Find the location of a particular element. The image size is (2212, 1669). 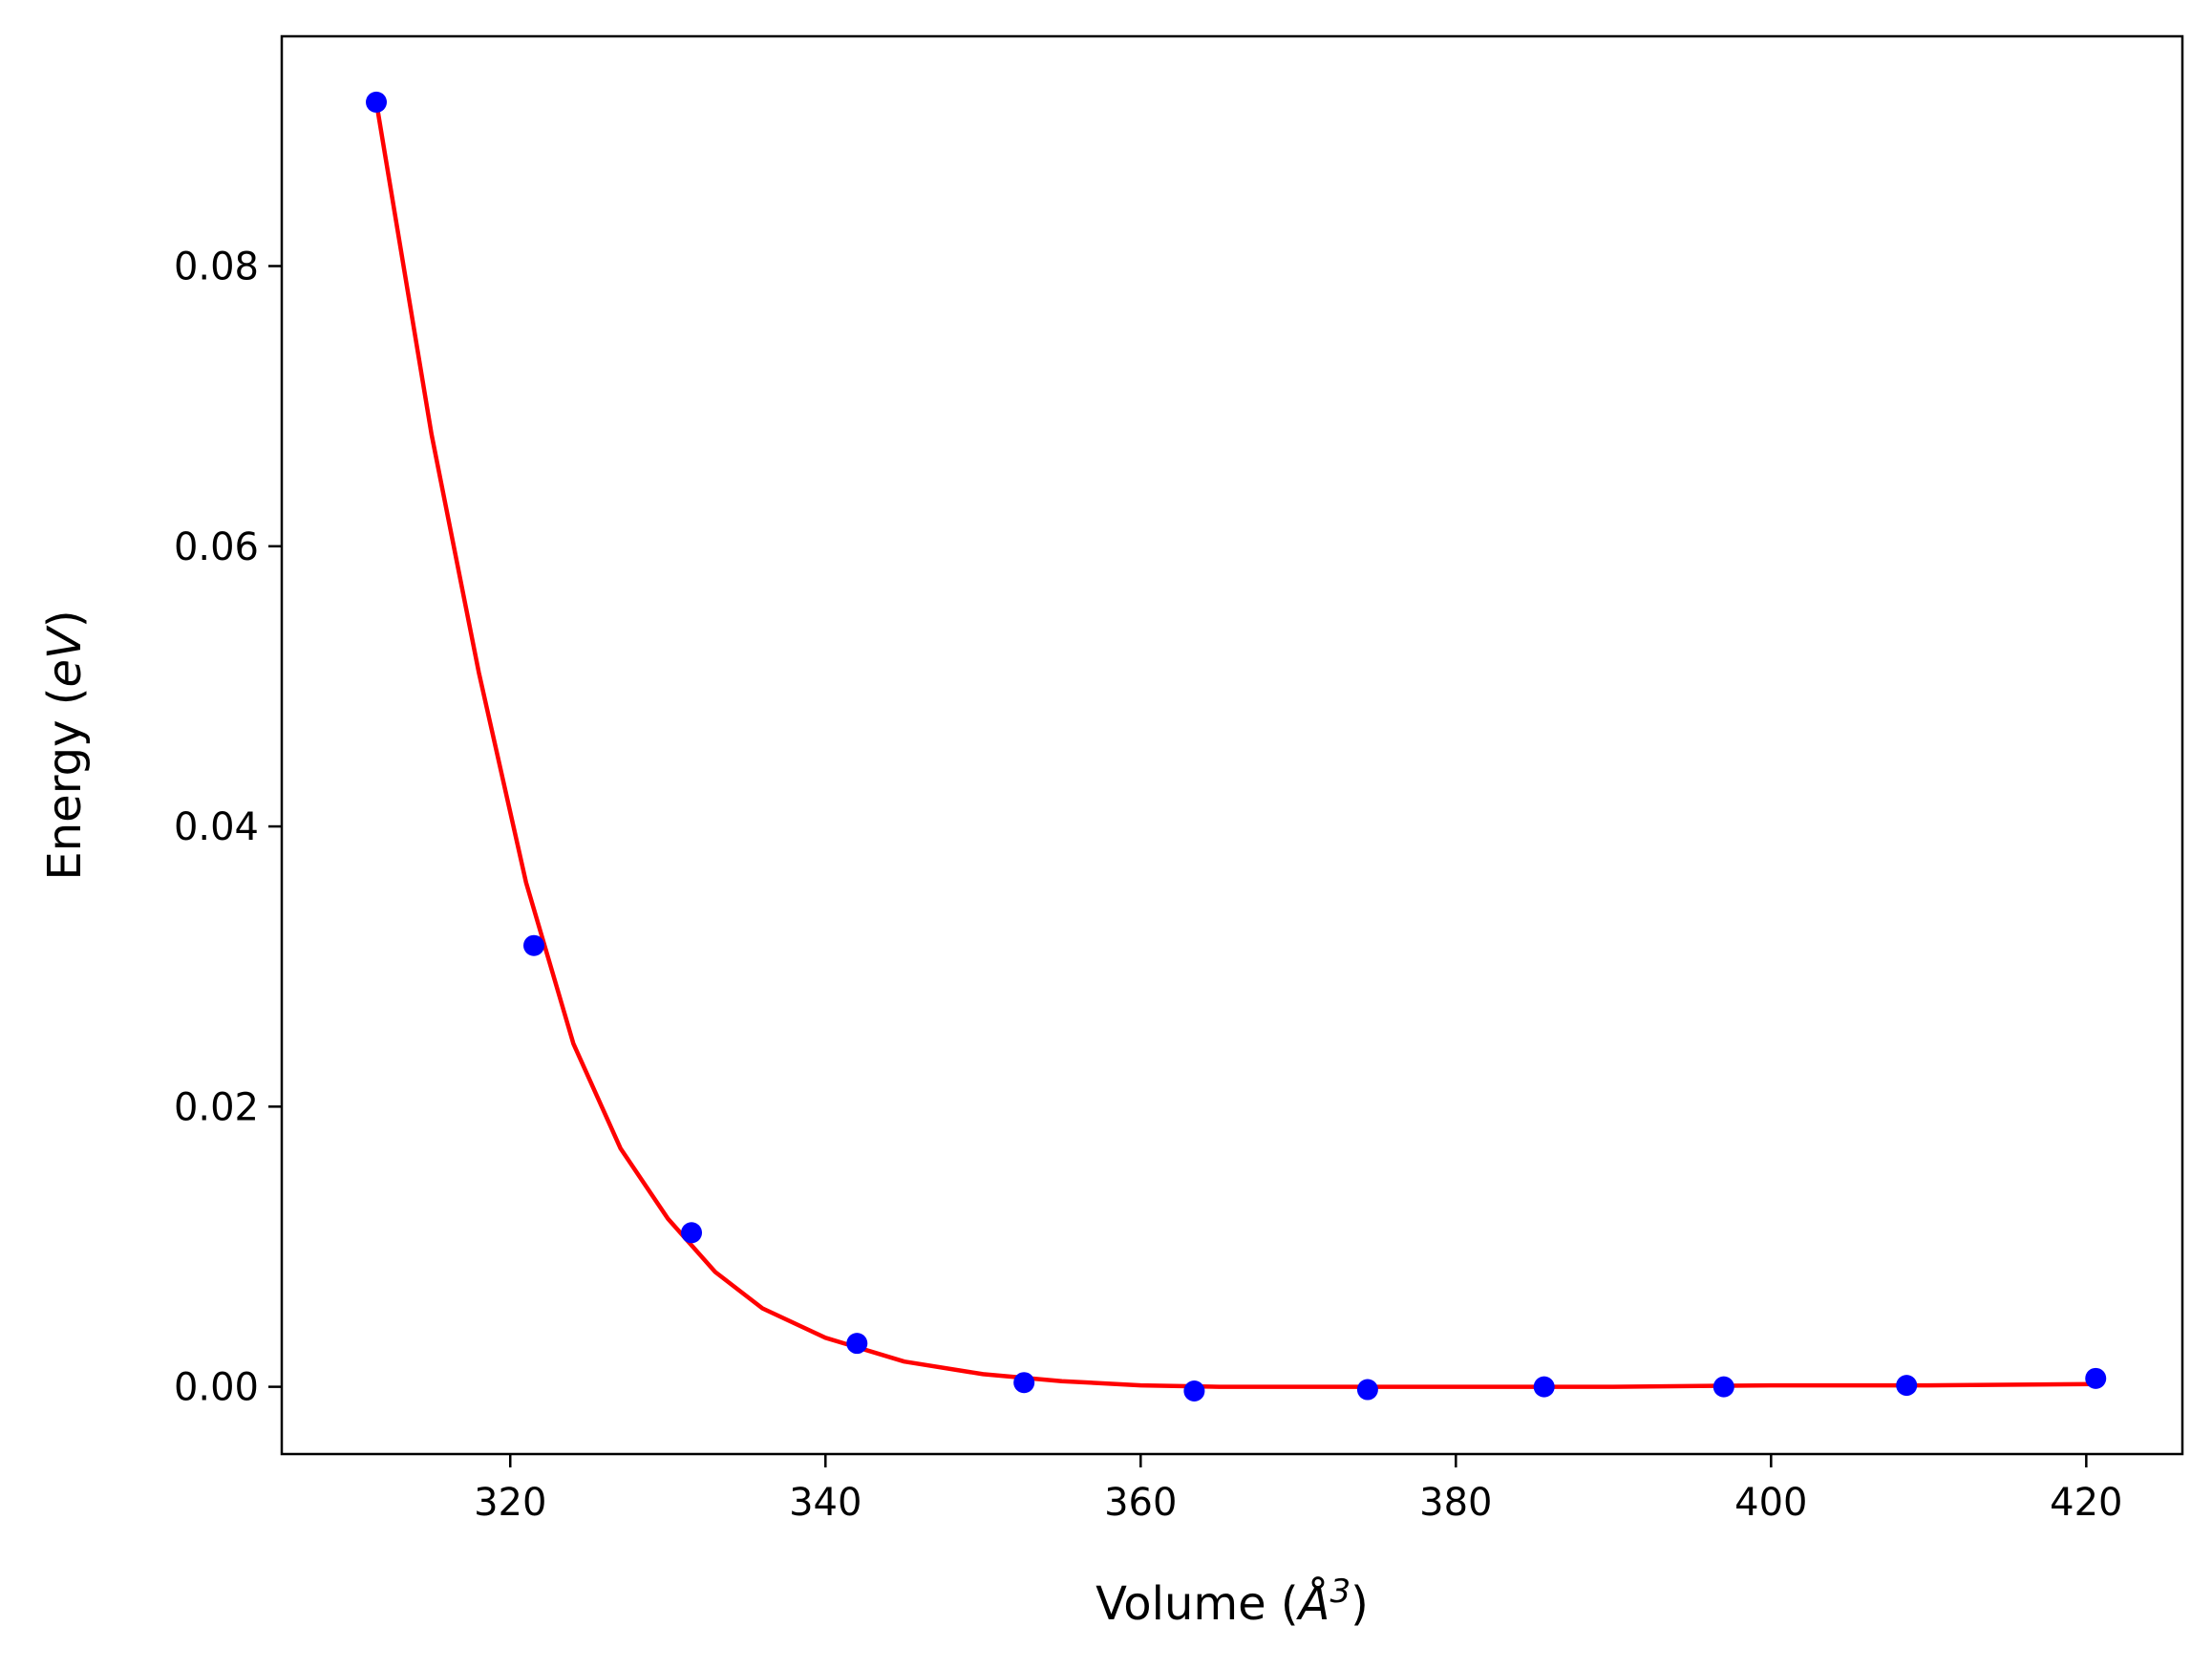

x-tick-label: 400 is located at coordinates (1770, 1503).